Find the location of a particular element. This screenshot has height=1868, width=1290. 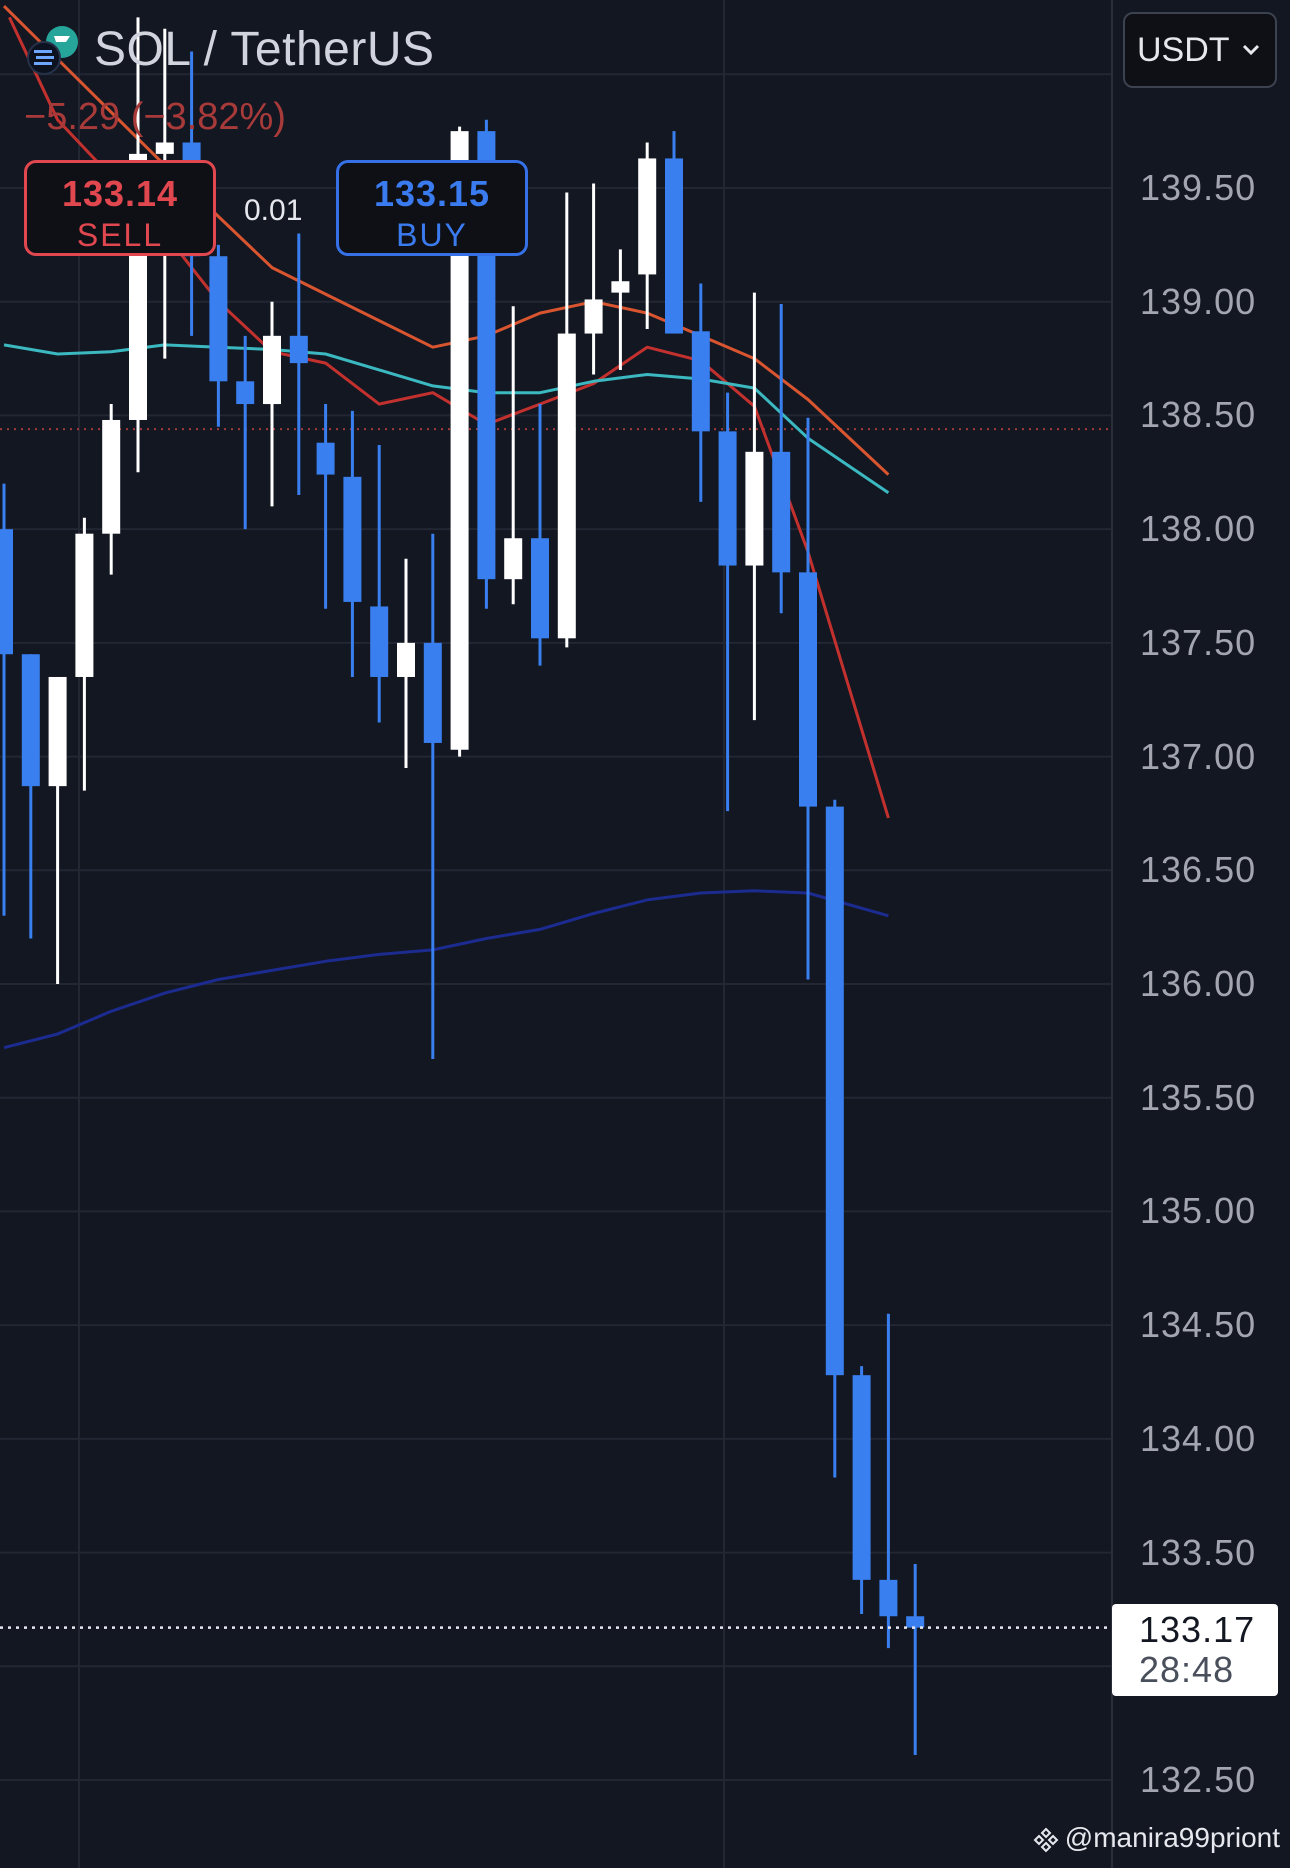

watermark: @manira99priont is located at coordinates (1156, 1838).